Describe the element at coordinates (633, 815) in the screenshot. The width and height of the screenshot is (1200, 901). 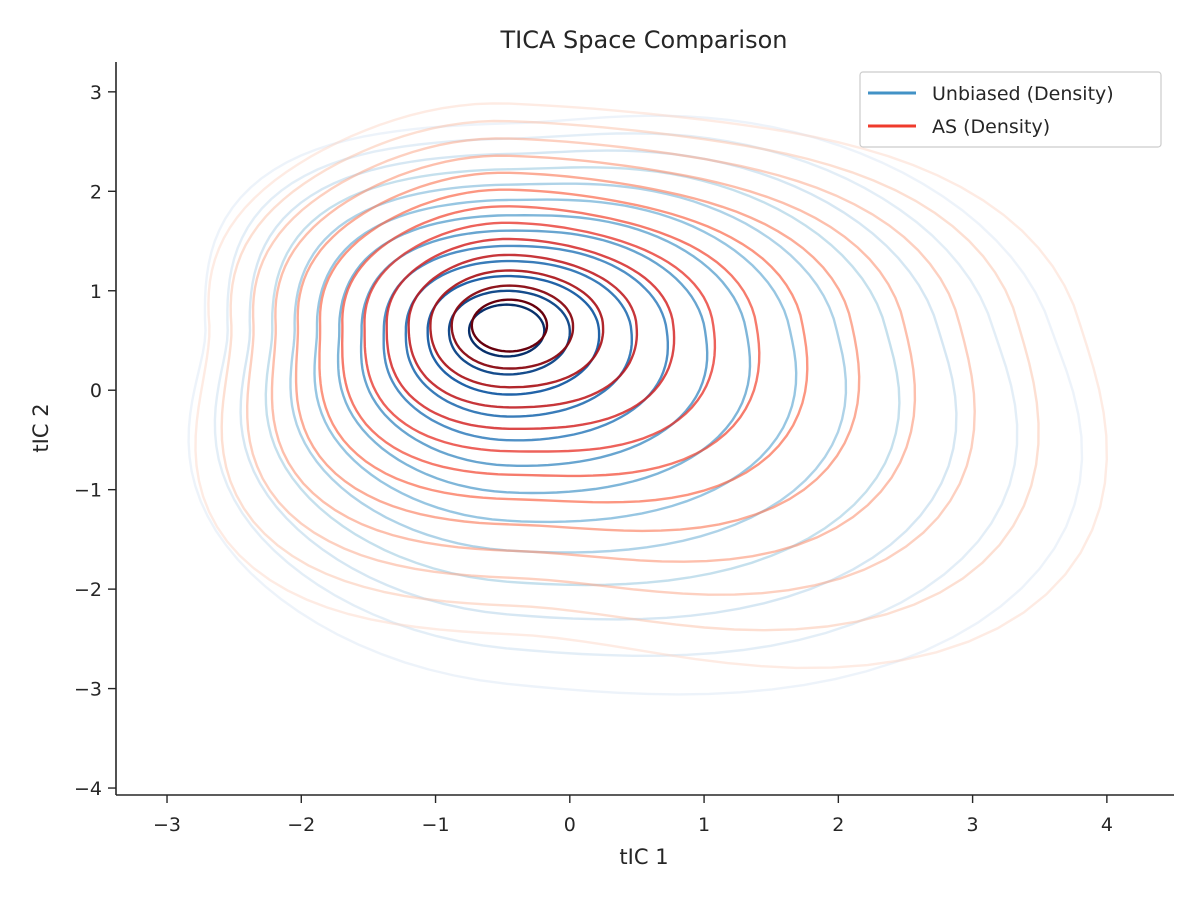
I see `x-axis-ticks: −3 −2 −1 0 1 2 3 4` at that location.